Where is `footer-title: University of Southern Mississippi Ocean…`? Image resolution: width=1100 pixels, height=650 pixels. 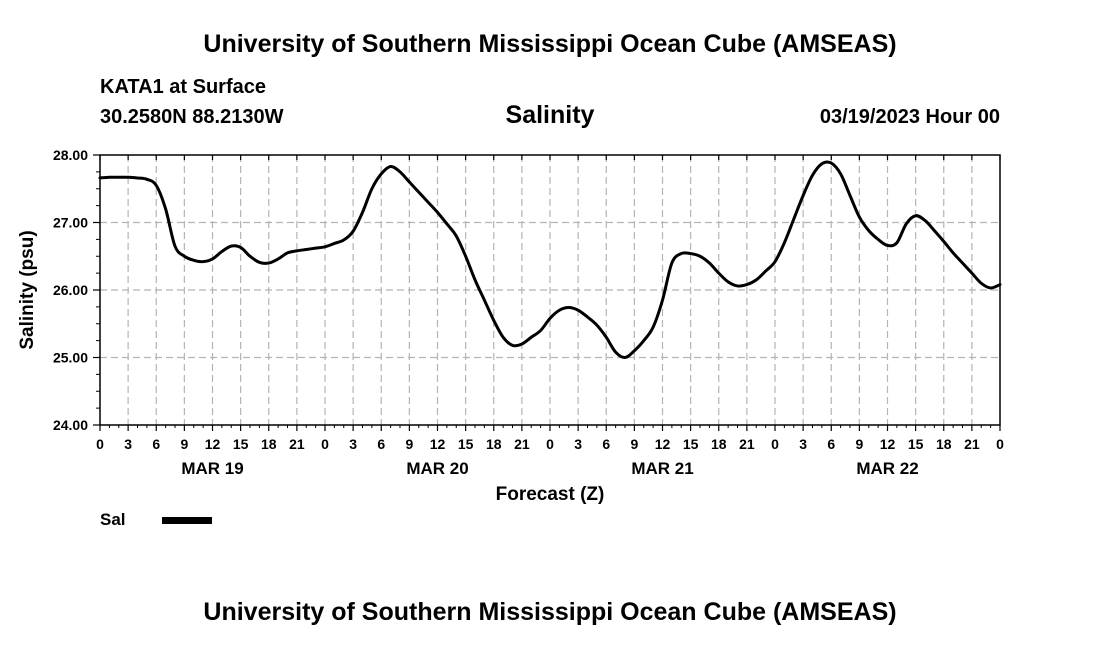 footer-title: University of Southern Mississippi Ocean… is located at coordinates (550, 612).